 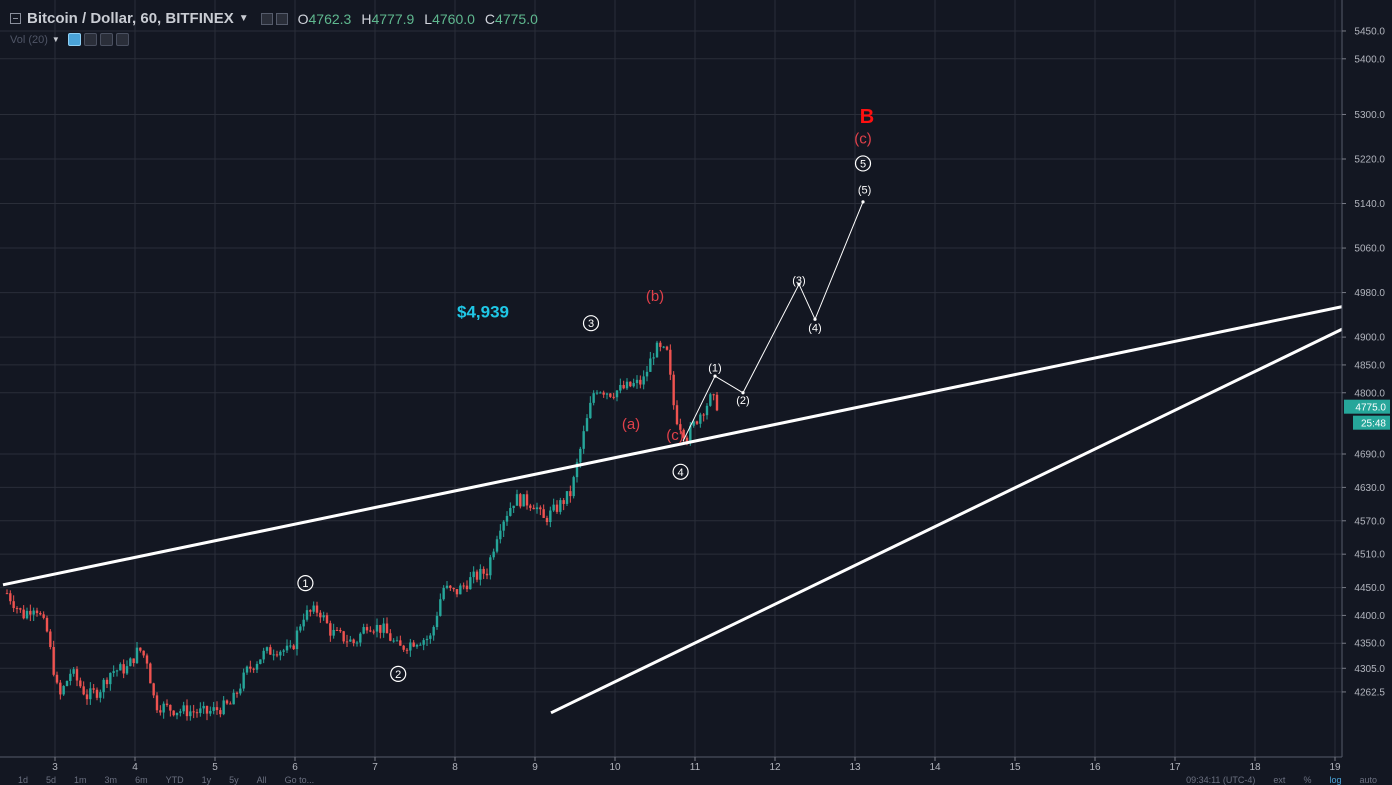 What do you see at coordinates (696, 771) in the screenshot?
I see `time-axis-panel` at bounding box center [696, 771].